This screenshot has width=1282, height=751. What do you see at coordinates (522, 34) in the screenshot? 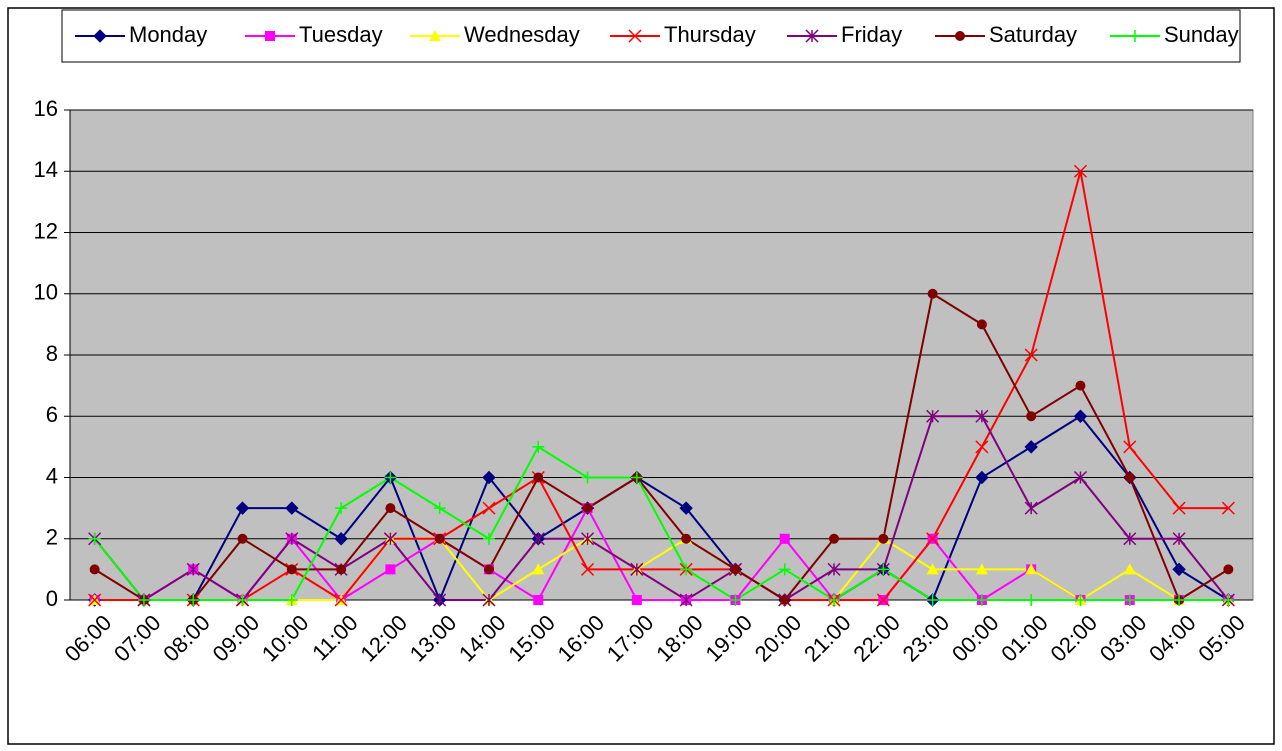
I see `legend-label: Wednesday` at bounding box center [522, 34].